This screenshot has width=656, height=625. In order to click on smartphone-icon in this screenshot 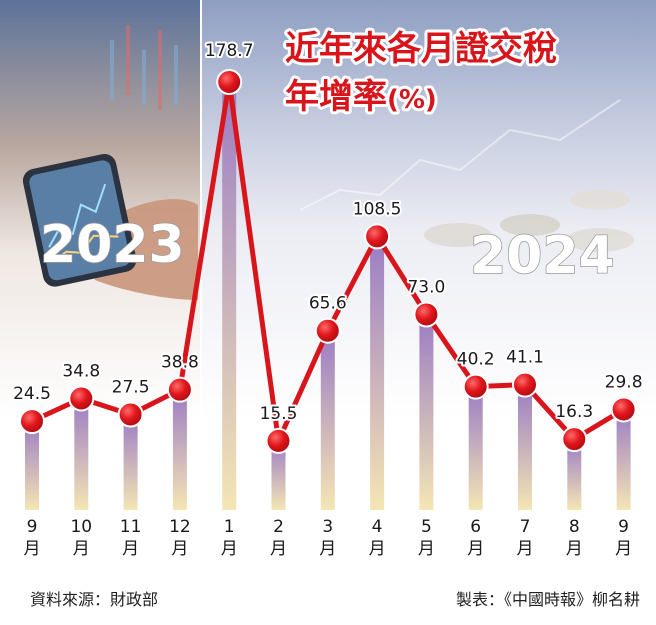, I will do `click(110, 226)`.